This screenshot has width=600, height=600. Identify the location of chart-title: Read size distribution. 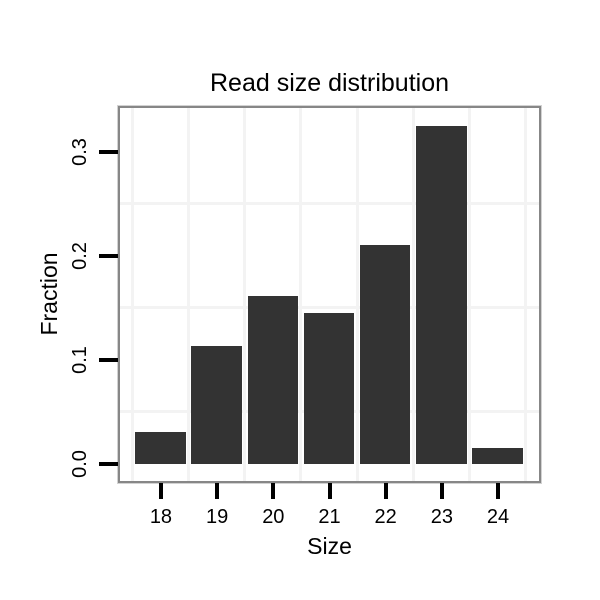
(329, 83).